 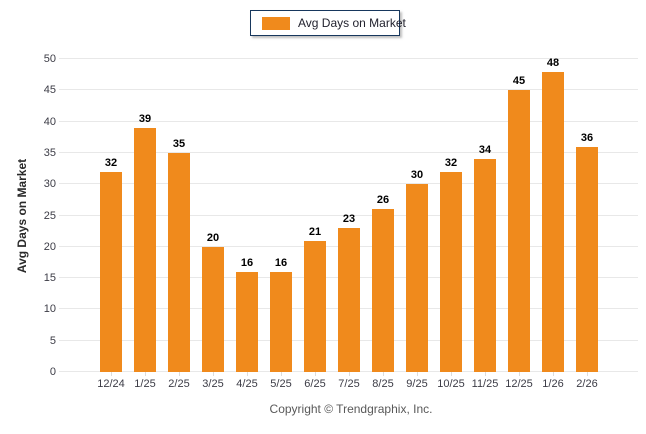 I want to click on y-tick-label: 50, so click(x=49, y=59).